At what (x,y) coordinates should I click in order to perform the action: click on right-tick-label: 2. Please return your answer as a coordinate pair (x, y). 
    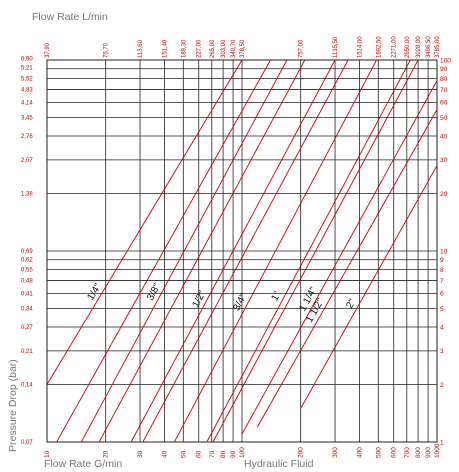
    Looking at the image, I should click on (442, 385).